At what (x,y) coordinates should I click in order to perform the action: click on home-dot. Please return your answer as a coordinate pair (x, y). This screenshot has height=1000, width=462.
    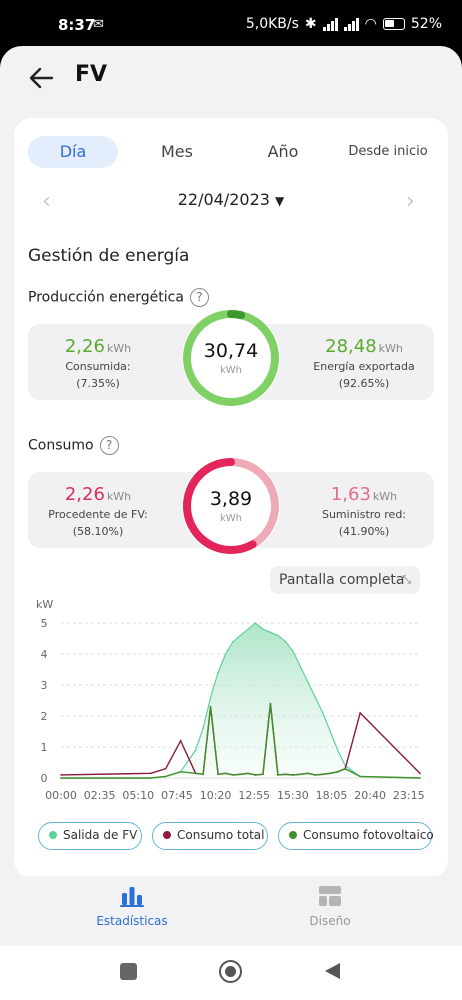
    Looking at the image, I should click on (230, 971).